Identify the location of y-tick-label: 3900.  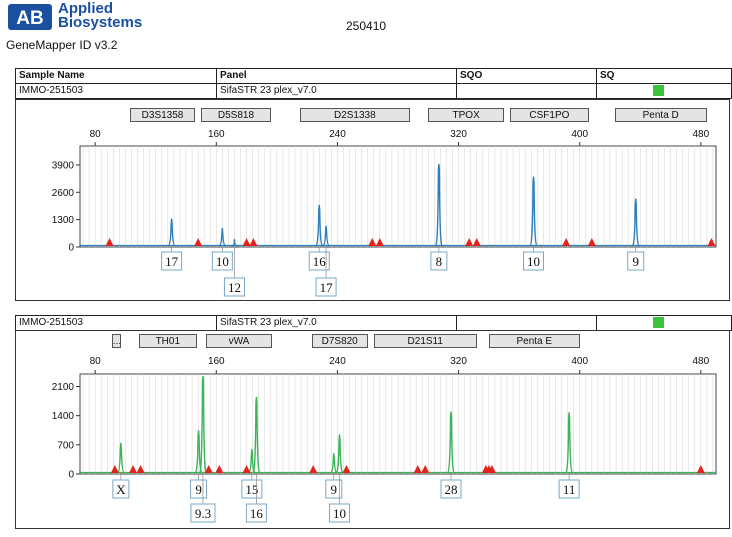
(63, 165).